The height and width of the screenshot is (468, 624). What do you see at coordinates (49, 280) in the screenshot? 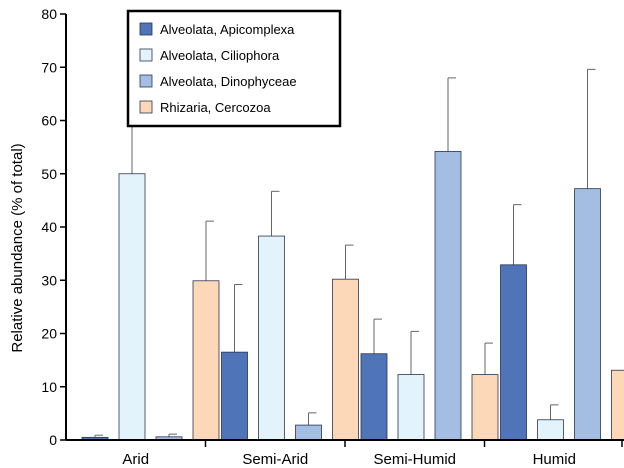
I see `y-tick-label: 30` at bounding box center [49, 280].